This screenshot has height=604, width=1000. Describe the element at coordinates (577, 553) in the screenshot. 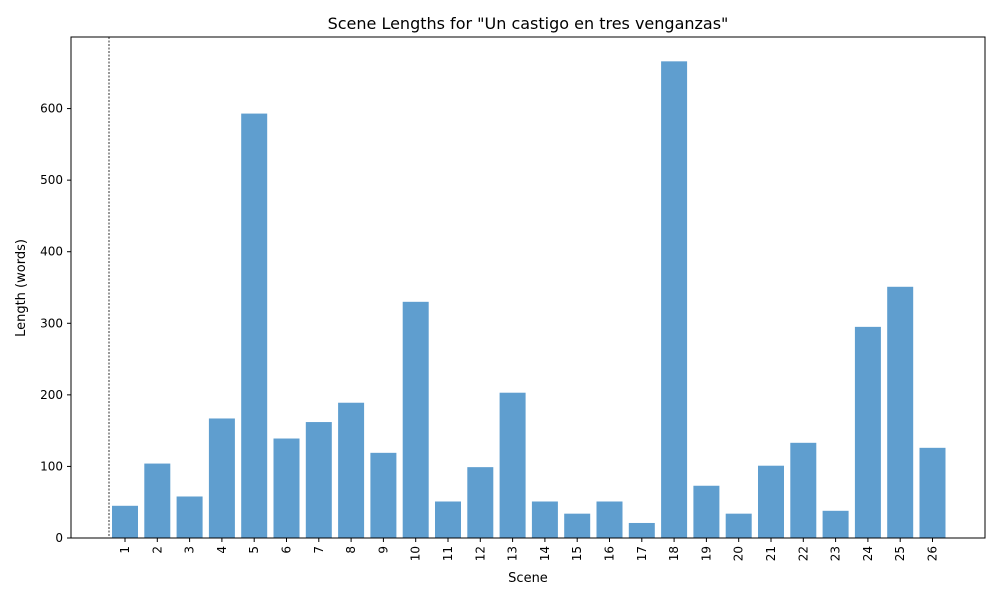

I see `x-tick-label: 15` at that location.